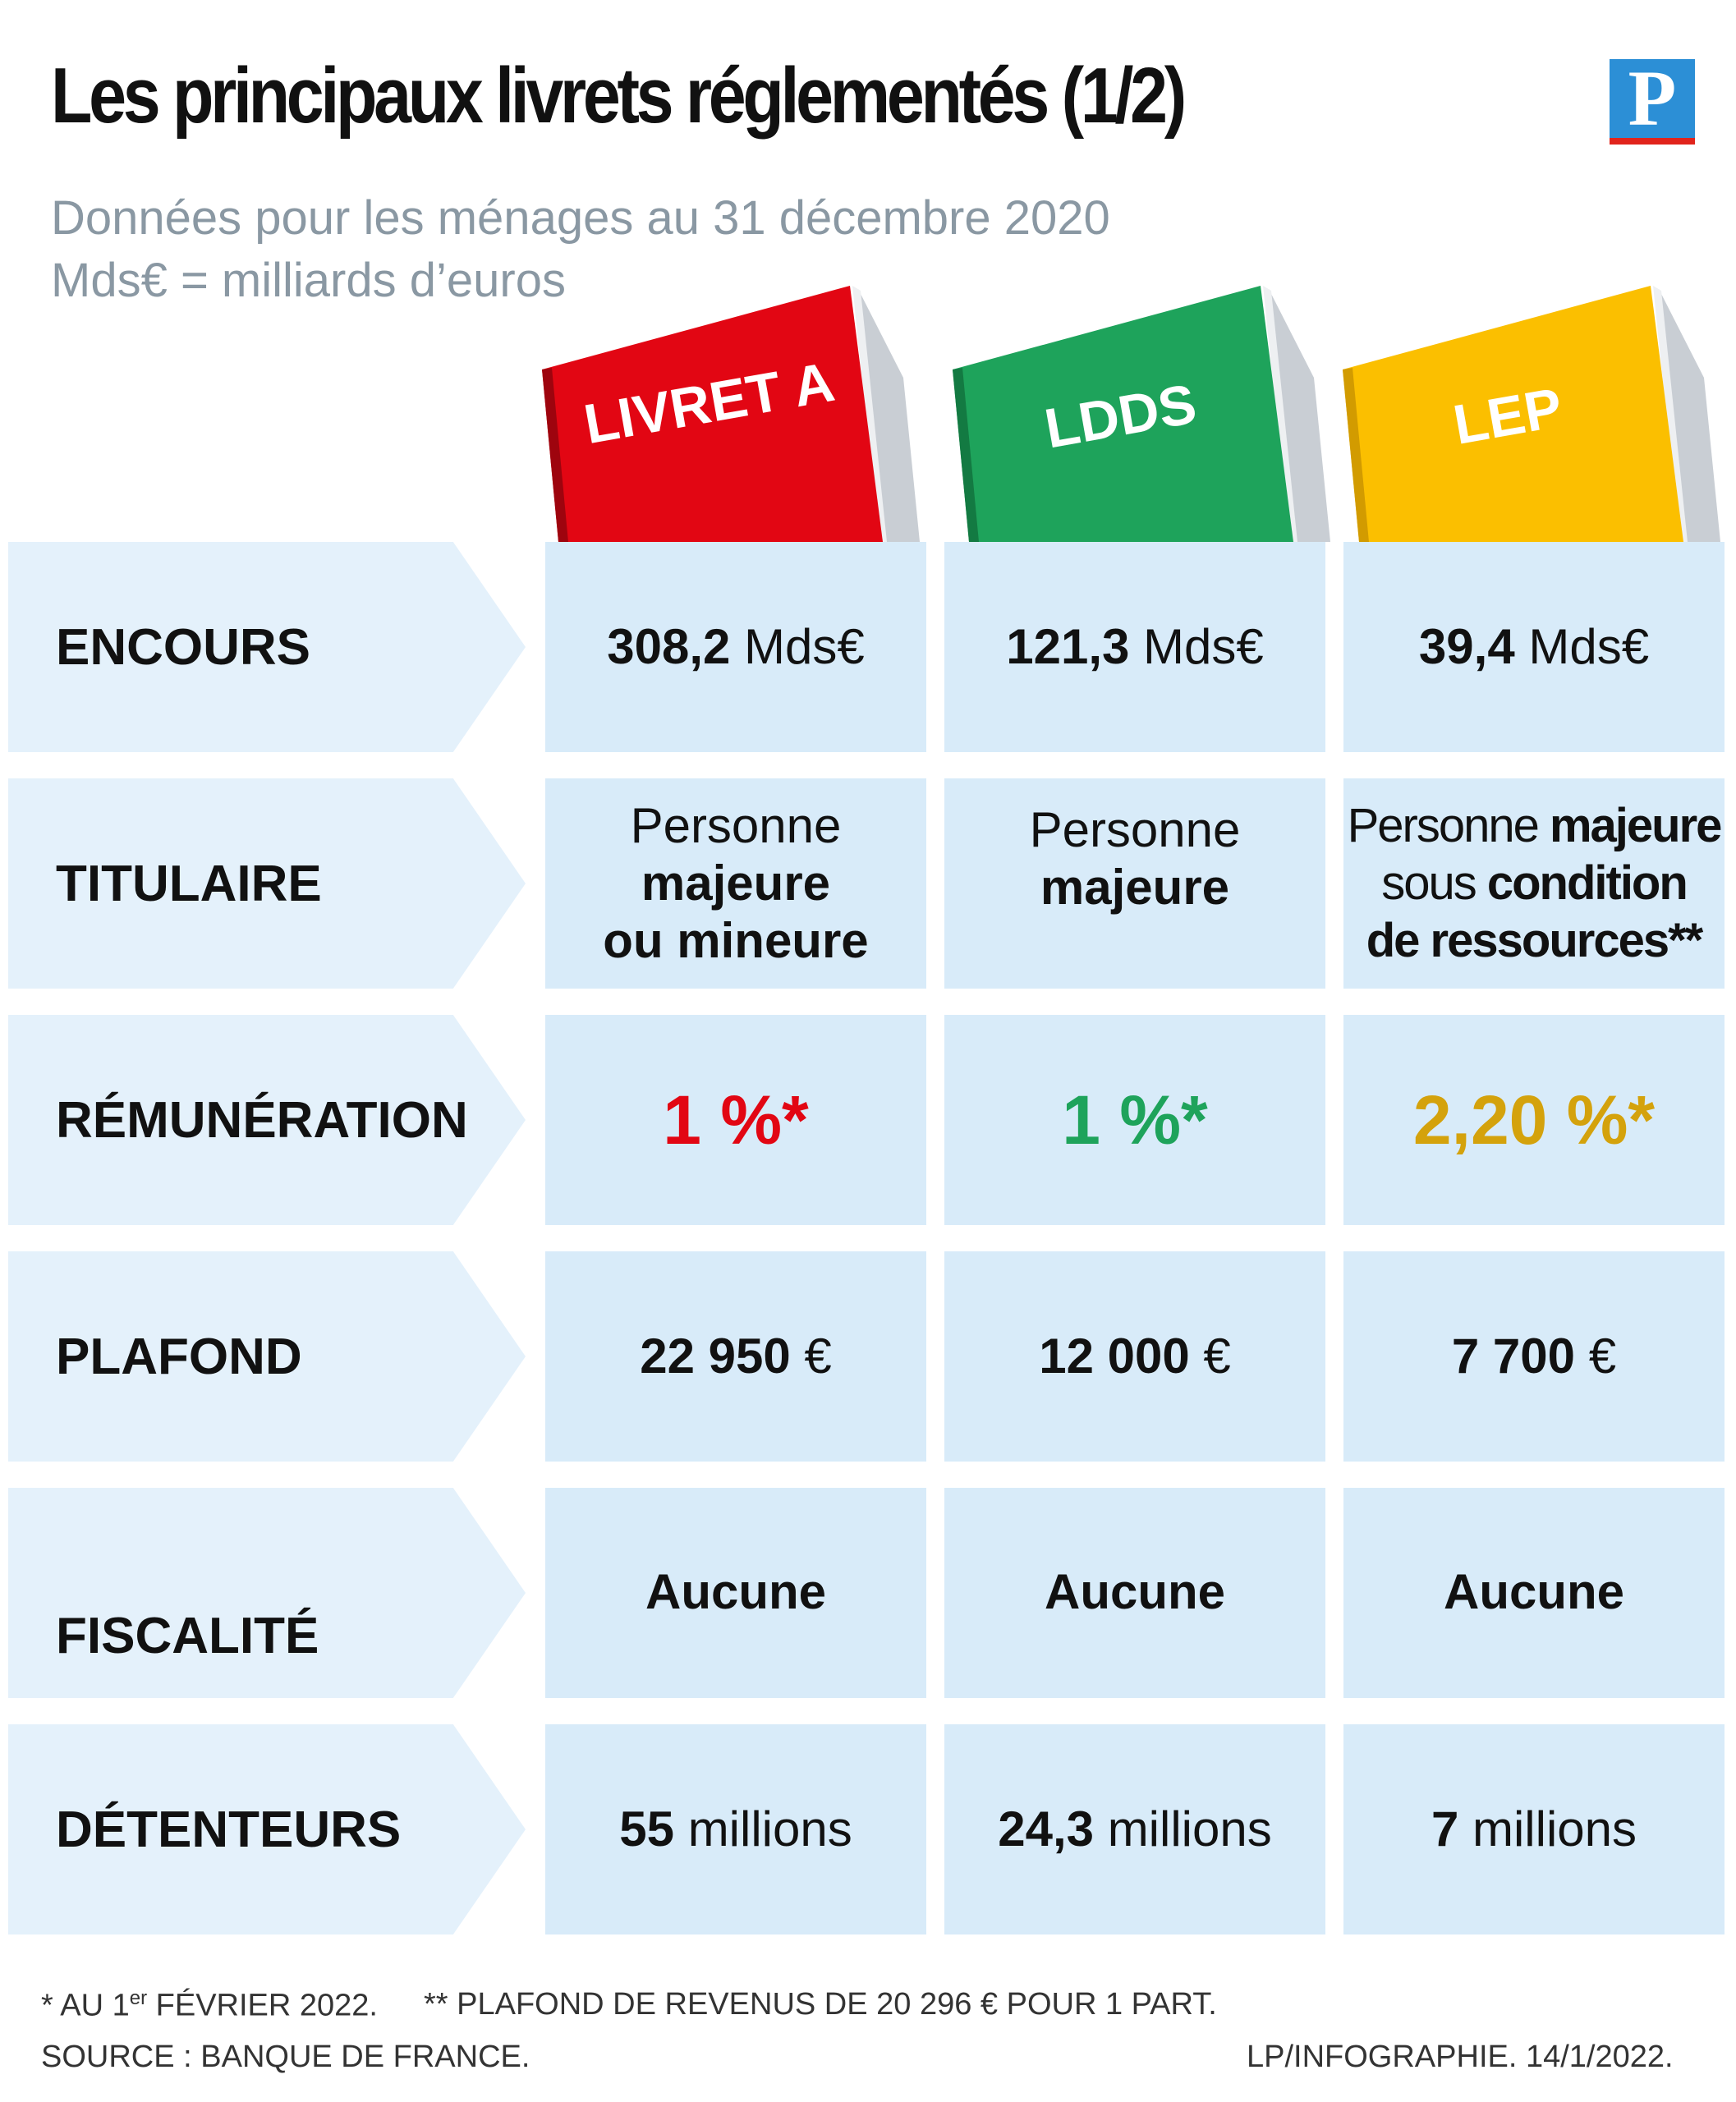 Image resolution: width=1736 pixels, height=2102 pixels. I want to click on cell-remuneration-livret-a: 1 %*, so click(735, 1120).